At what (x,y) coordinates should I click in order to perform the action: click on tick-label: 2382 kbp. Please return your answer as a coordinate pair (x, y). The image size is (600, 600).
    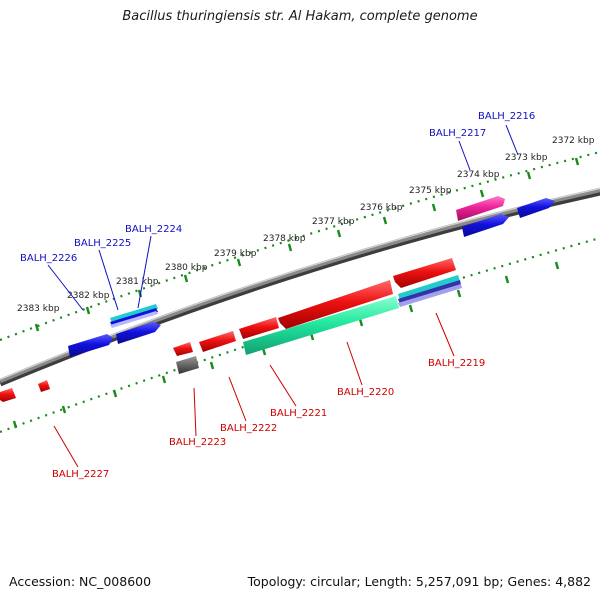
    Looking at the image, I should click on (88, 296).